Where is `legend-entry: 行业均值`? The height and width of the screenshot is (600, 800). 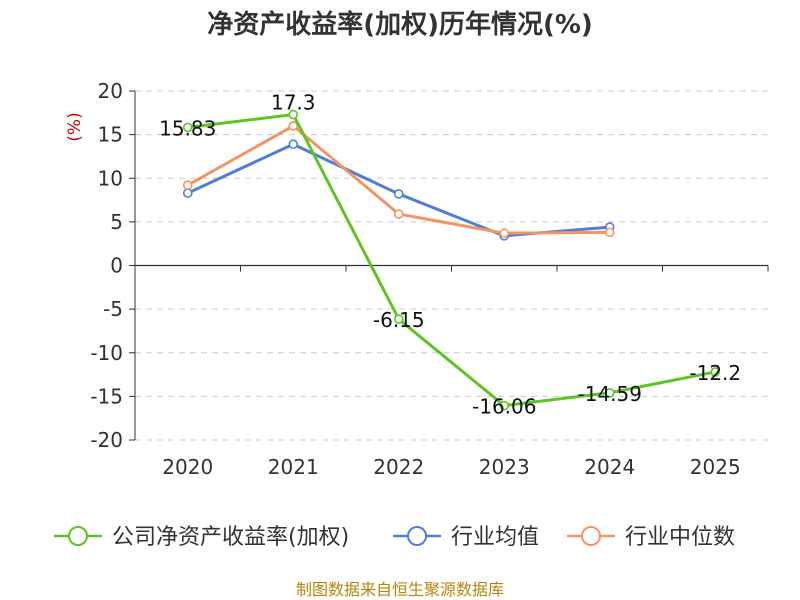 legend-entry: 行业均值 is located at coordinates (495, 537).